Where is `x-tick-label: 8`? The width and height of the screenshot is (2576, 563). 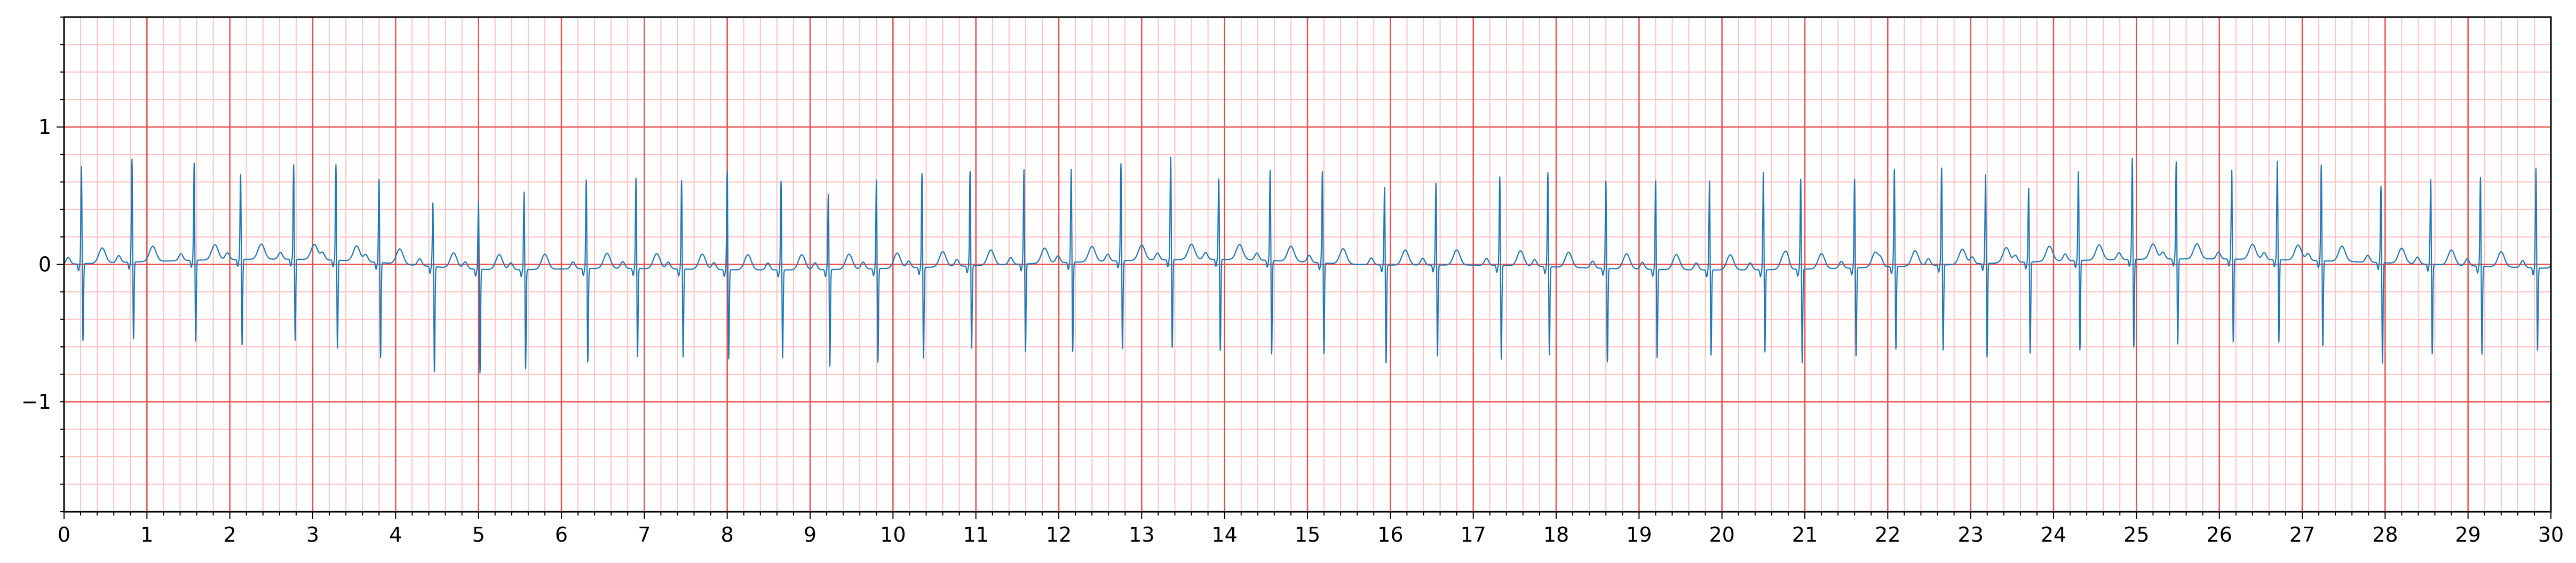
x-tick-label: 8 is located at coordinates (727, 534).